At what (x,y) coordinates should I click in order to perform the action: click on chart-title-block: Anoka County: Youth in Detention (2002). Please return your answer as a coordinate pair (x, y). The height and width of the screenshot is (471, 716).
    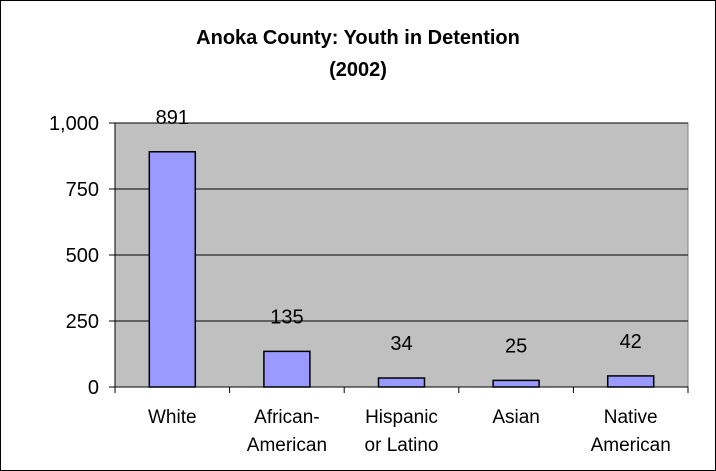
    Looking at the image, I should click on (358, 54).